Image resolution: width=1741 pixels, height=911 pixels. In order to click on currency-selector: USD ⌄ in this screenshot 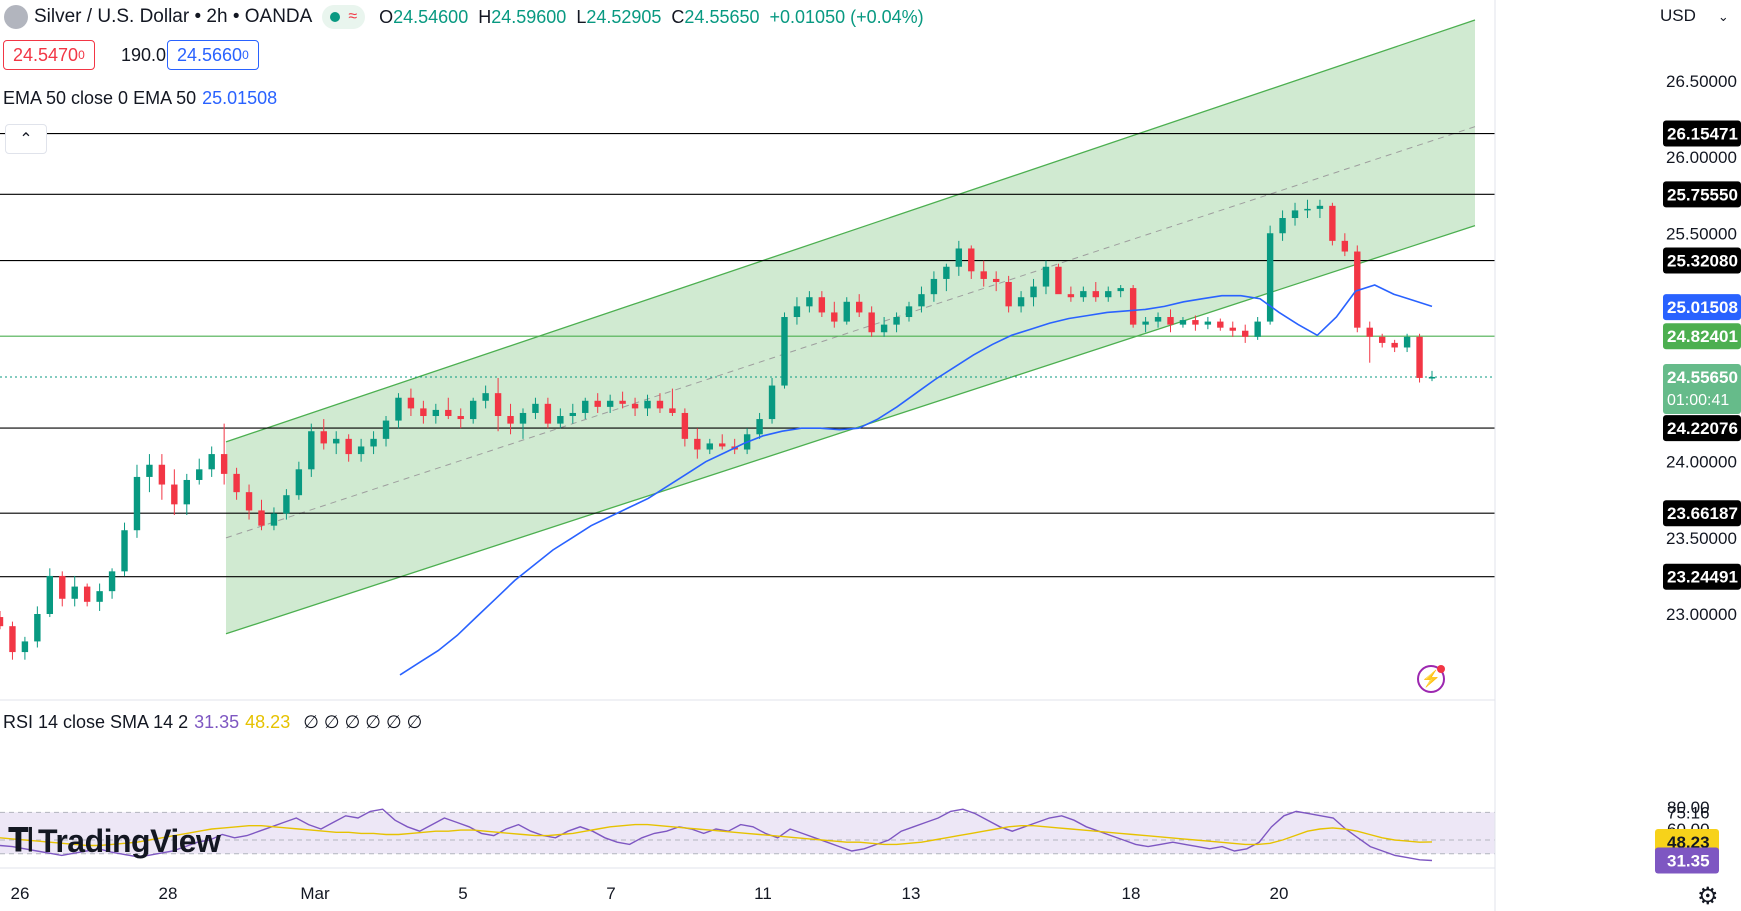, I will do `click(1694, 15)`.